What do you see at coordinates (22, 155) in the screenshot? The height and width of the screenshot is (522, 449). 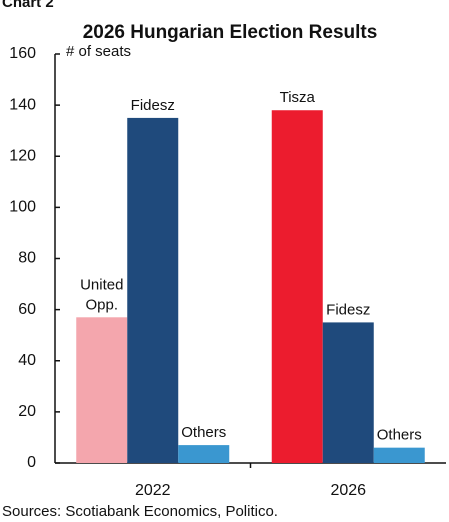 I see `y-tick-label: 120` at bounding box center [22, 155].